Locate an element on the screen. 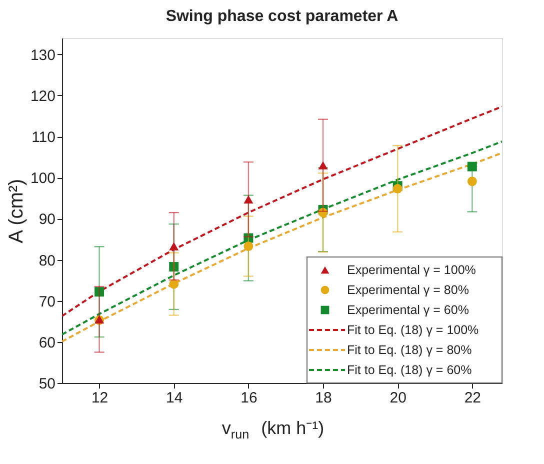 This screenshot has height=464, width=544. y-tick-label: 50 is located at coordinates (47, 384).